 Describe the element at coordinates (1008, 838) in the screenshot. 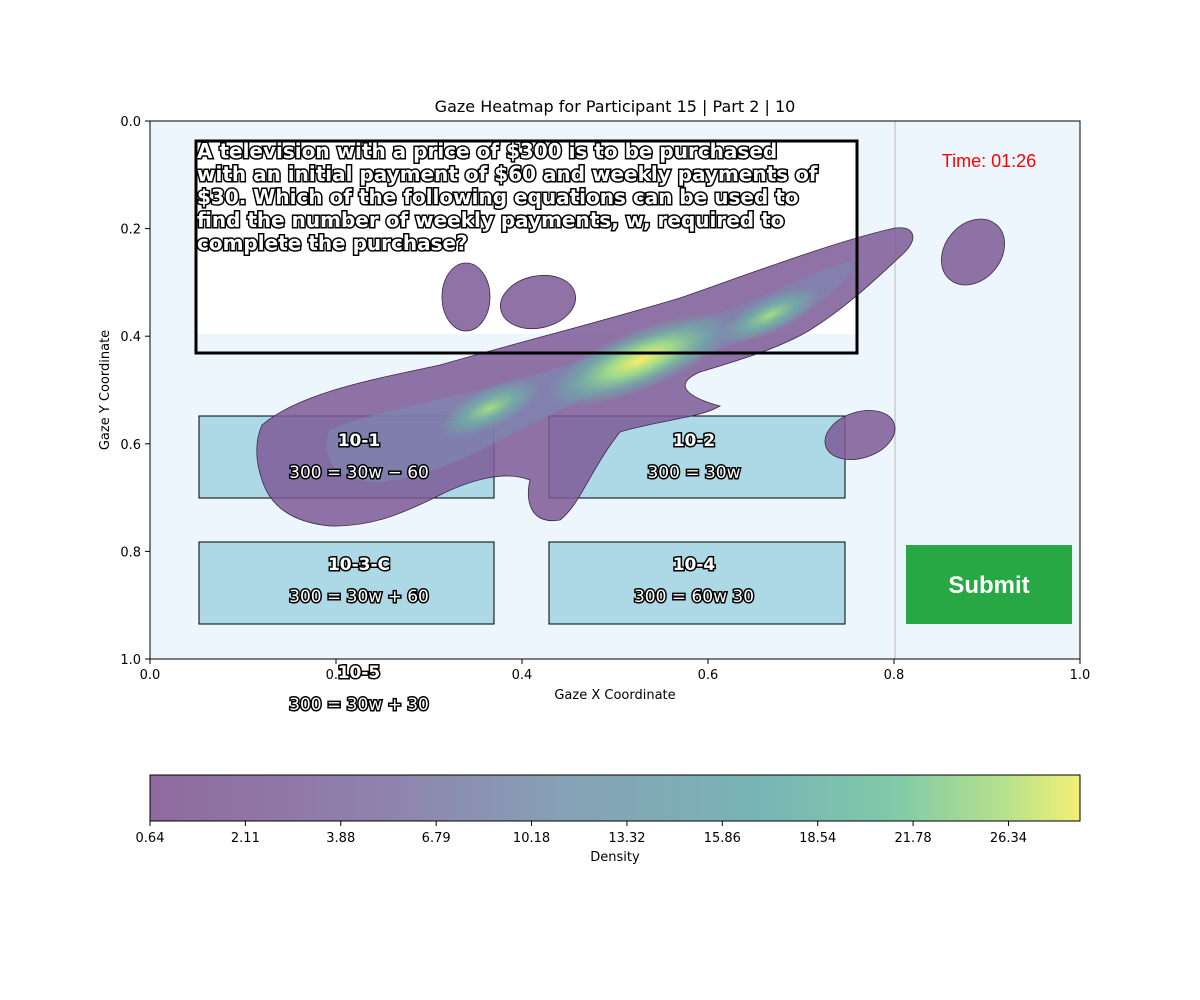

I see `colorbar-tick-label: 26.34` at that location.